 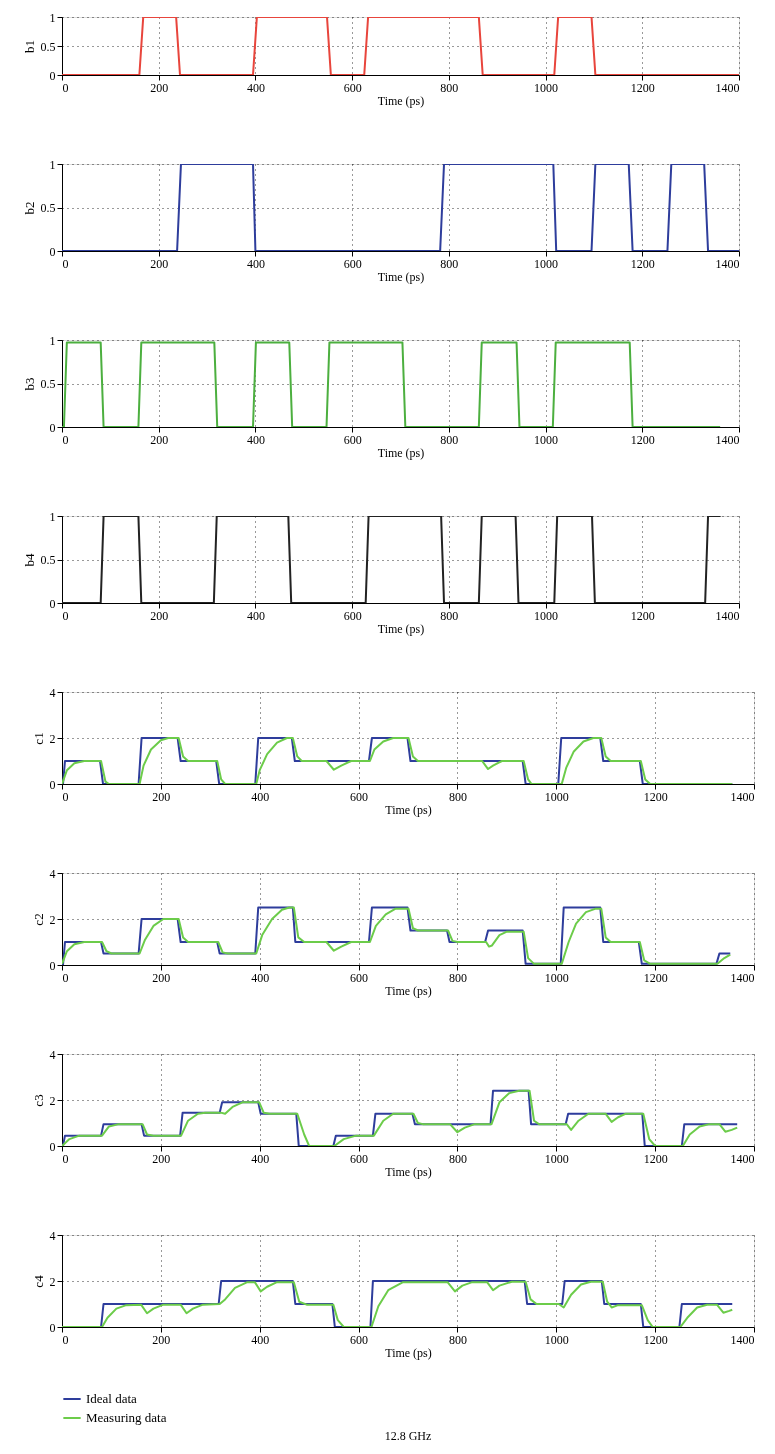 I want to click on y-axis-title: b2, so click(x=29, y=208).